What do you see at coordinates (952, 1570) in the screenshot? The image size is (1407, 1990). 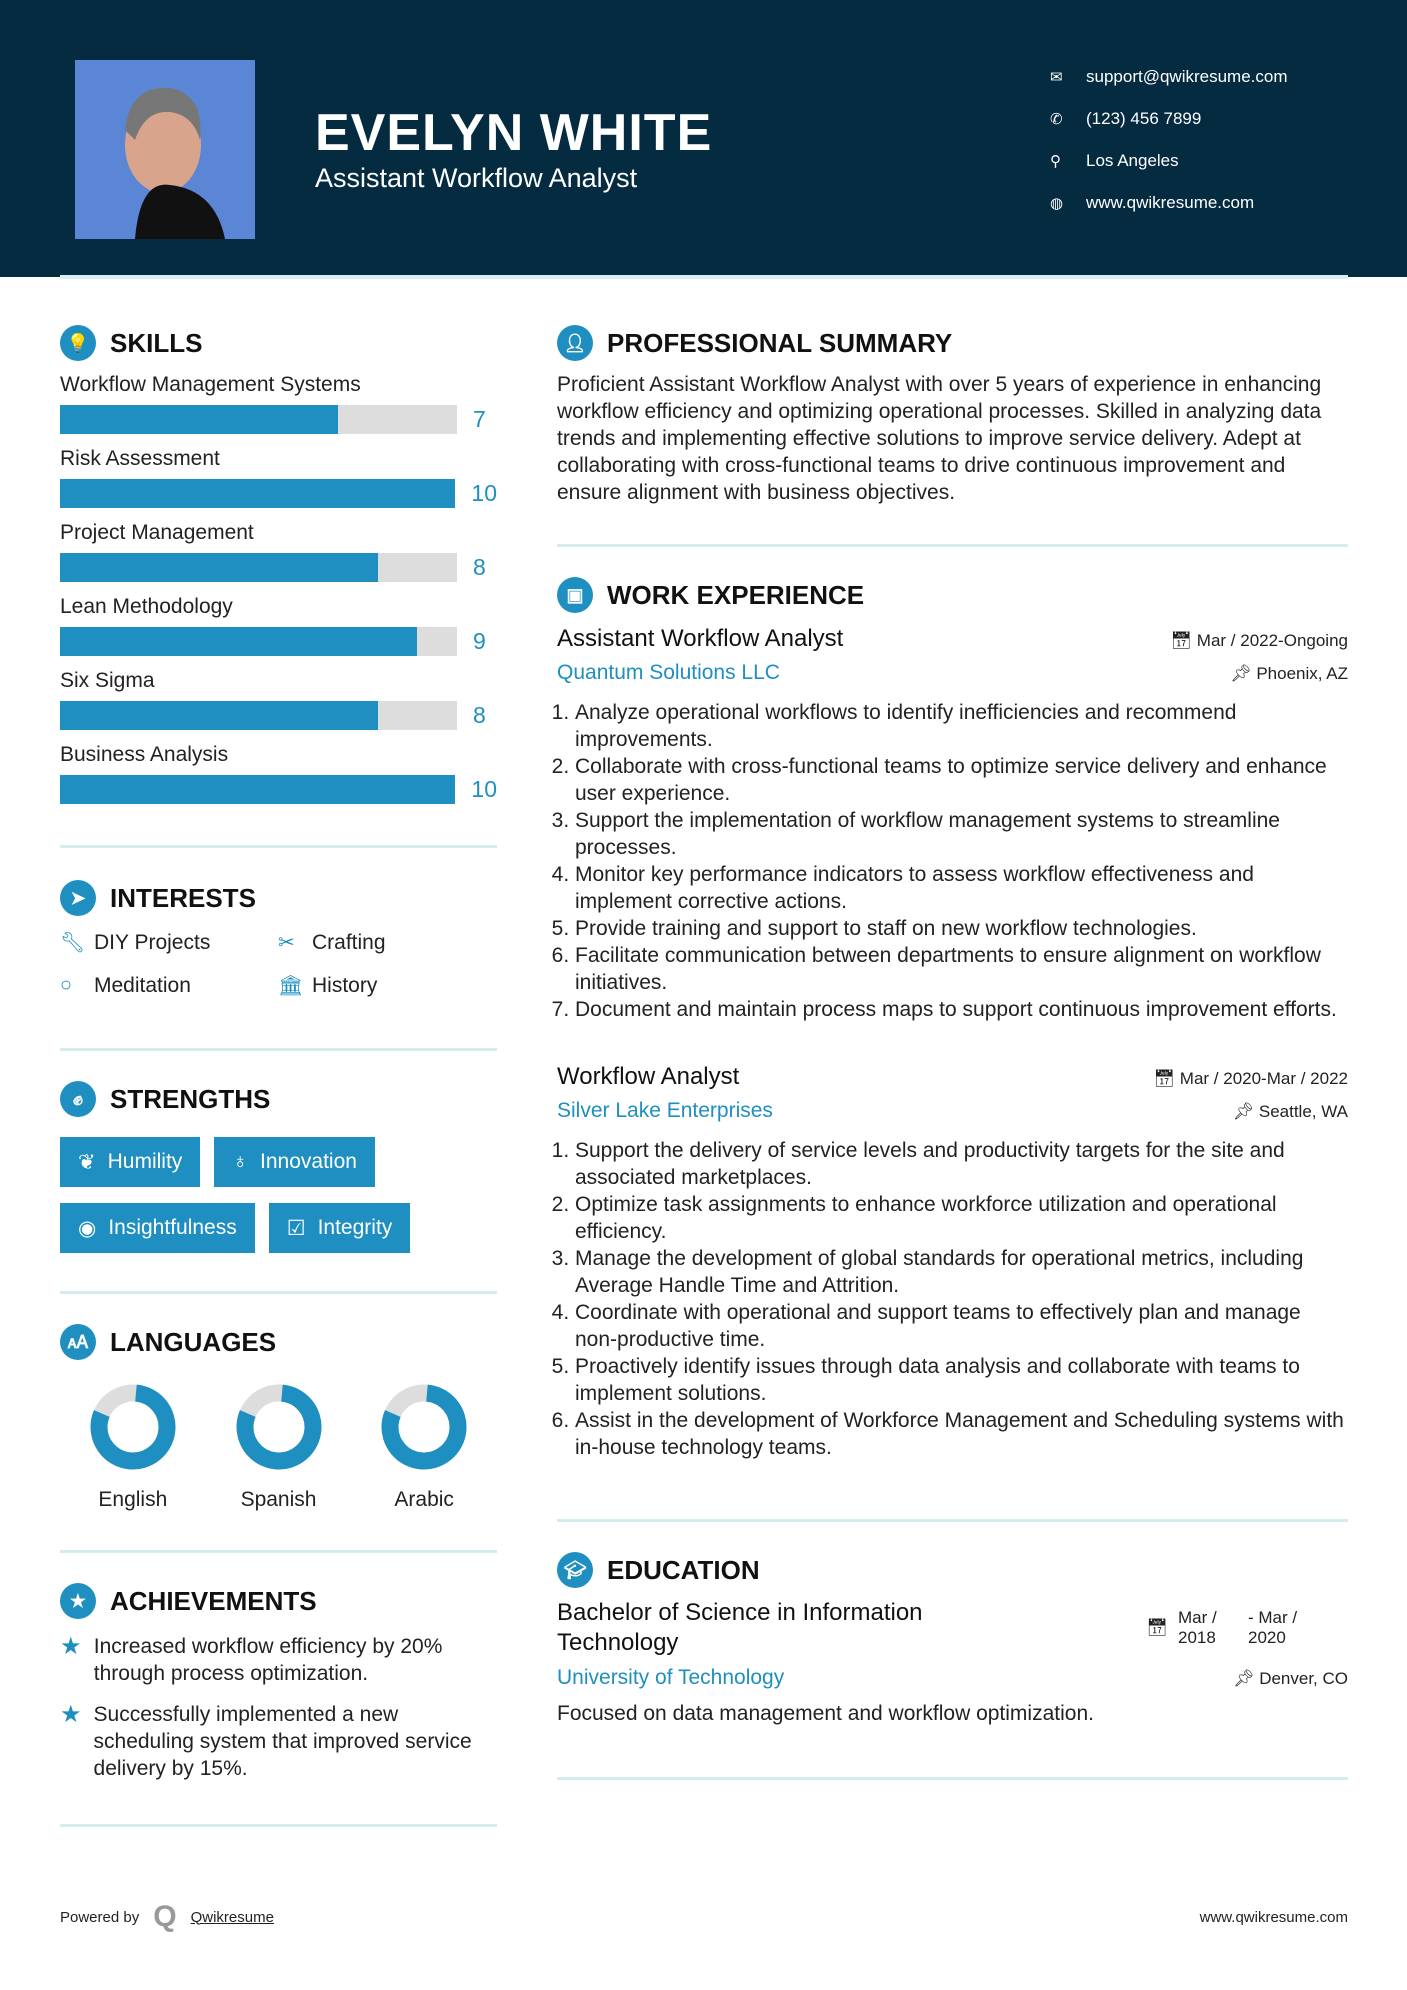 I see `education-heading: 🎓︎ EDUCATION` at bounding box center [952, 1570].